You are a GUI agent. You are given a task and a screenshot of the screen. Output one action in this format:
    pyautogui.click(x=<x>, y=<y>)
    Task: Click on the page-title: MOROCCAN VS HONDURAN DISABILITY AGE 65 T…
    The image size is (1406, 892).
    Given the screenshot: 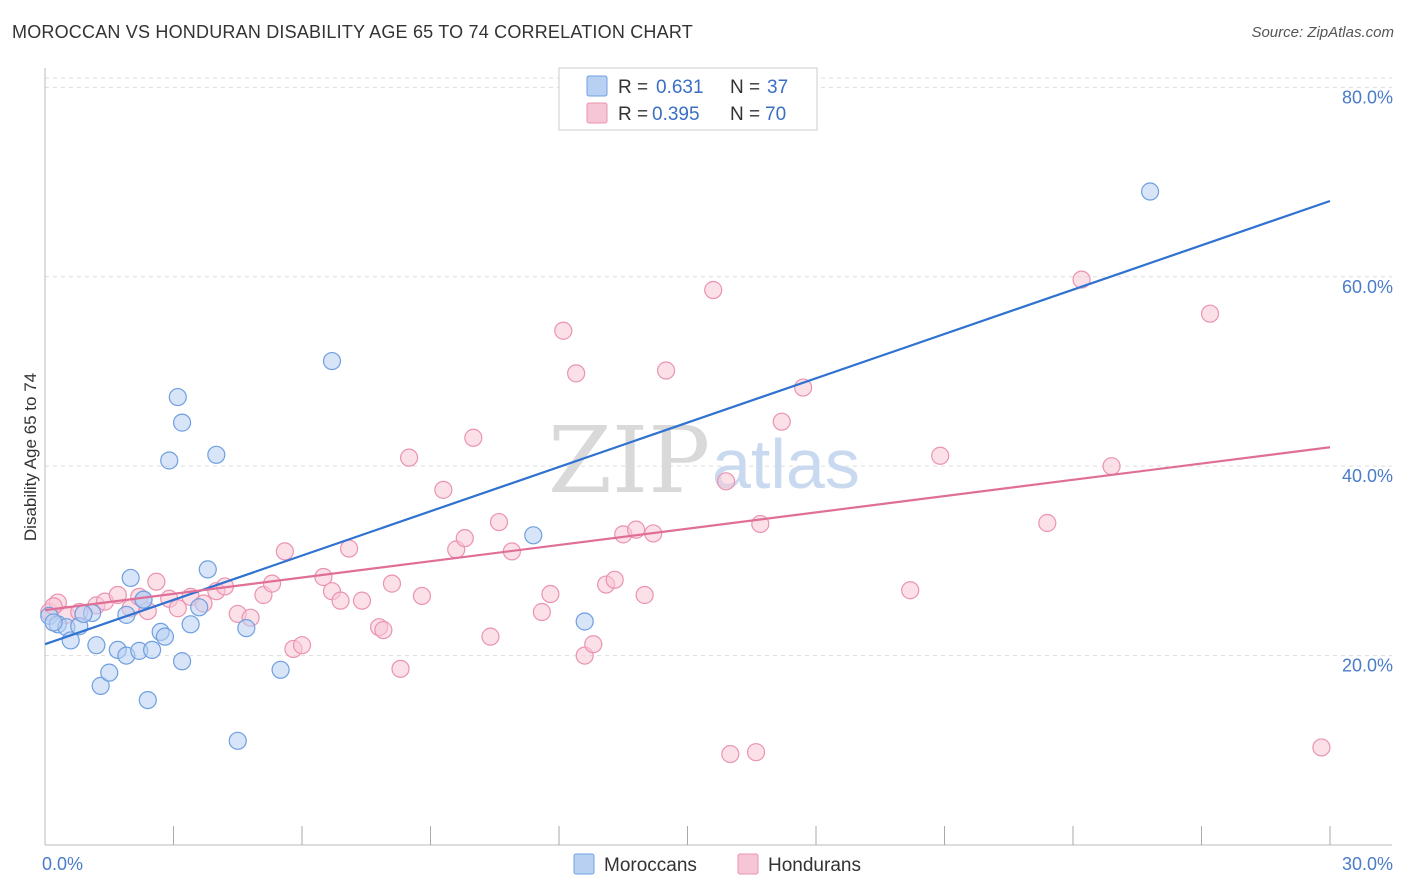 What is the action you would take?
    pyautogui.click(x=352, y=32)
    